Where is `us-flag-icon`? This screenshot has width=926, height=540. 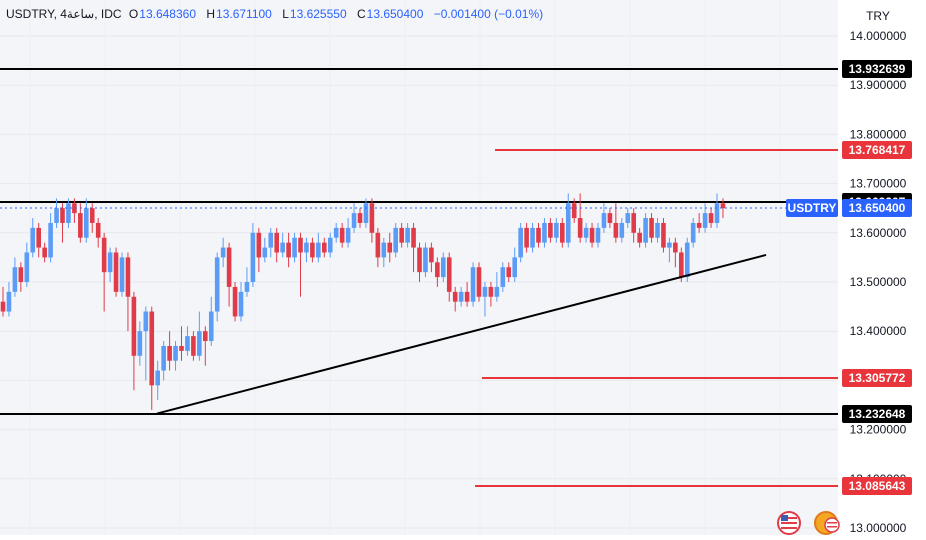 us-flag-icon is located at coordinates (789, 523).